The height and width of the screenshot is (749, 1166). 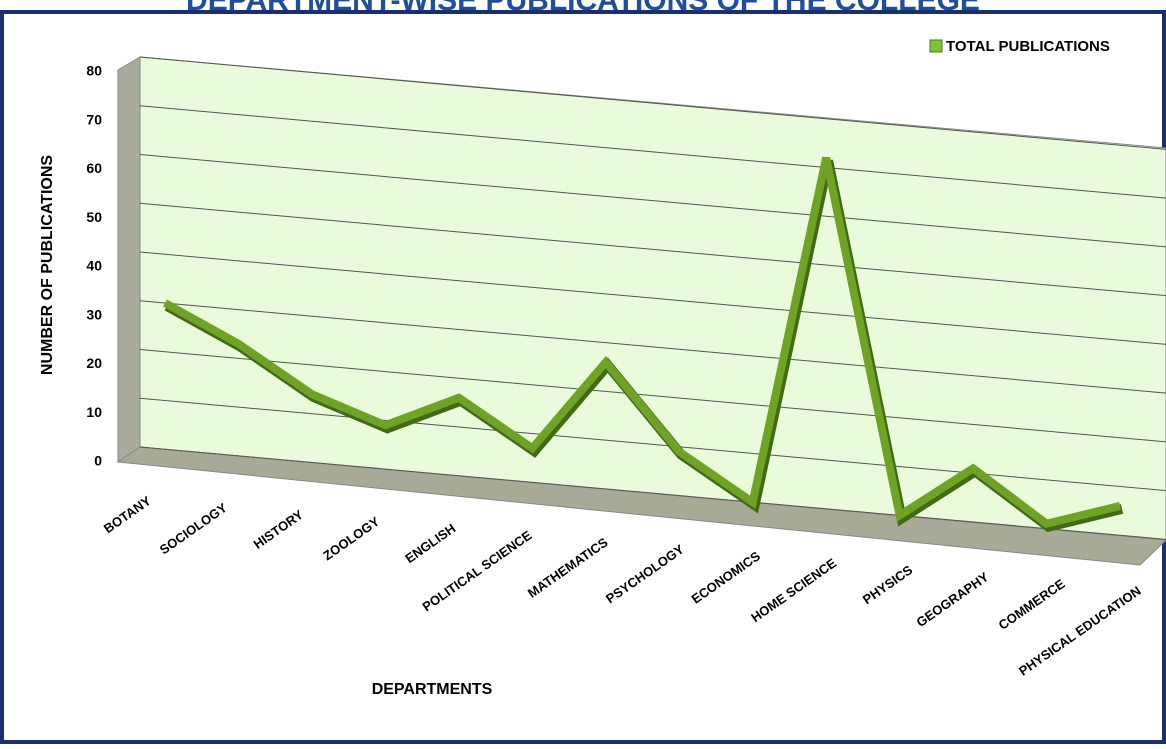 What do you see at coordinates (47, 265) in the screenshot?
I see `y-axis-title: NUMBER OF PUBLICATIONS` at bounding box center [47, 265].